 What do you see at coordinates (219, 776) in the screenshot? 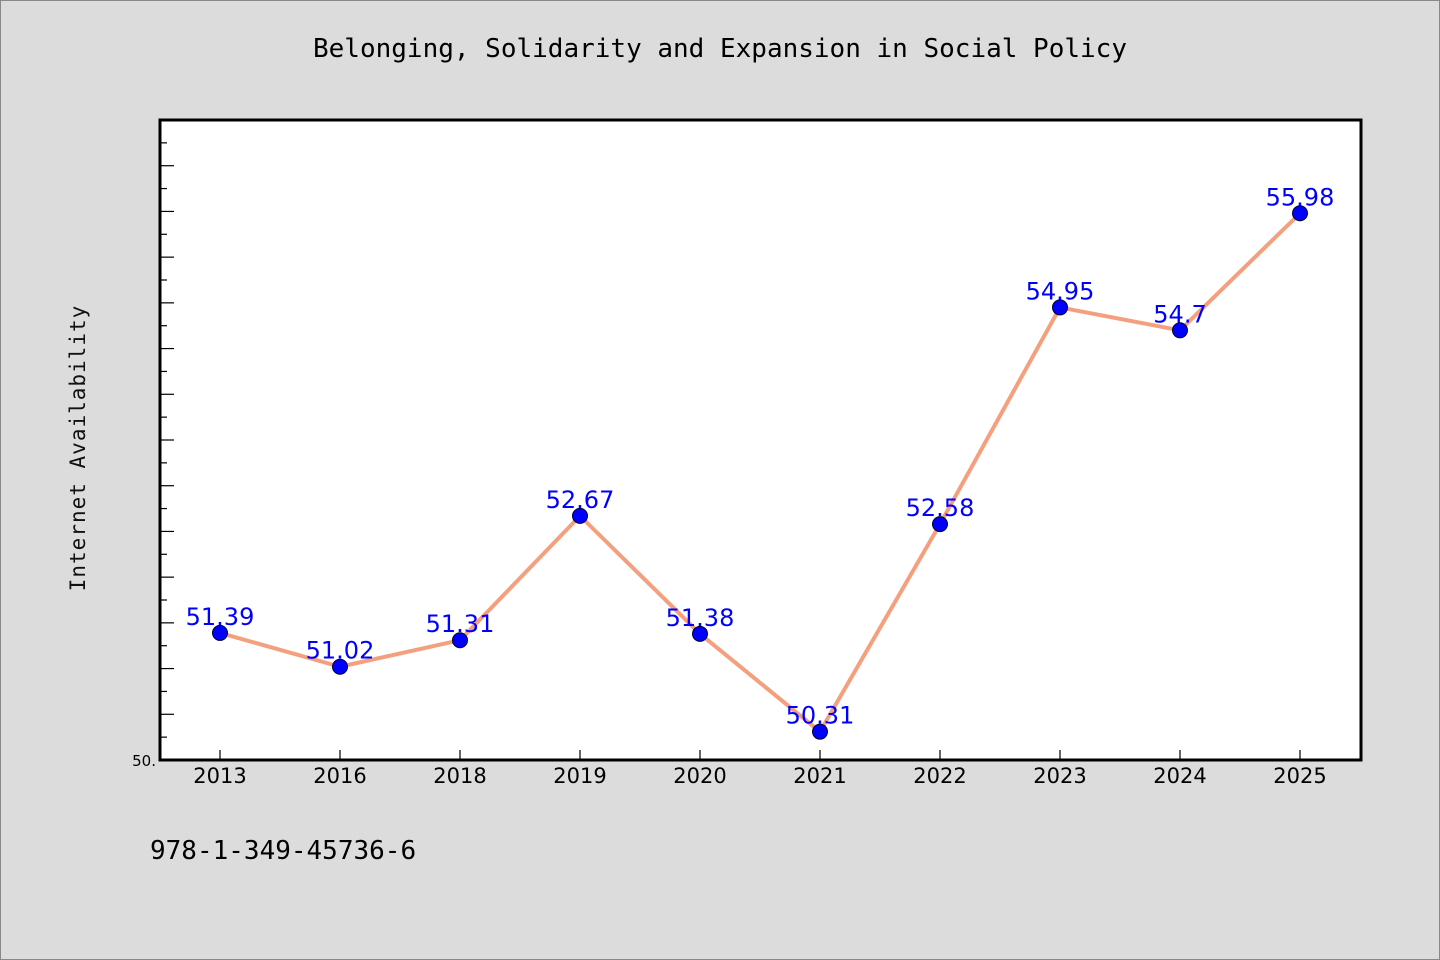
I see `x-tick-label: 2013` at bounding box center [219, 776].